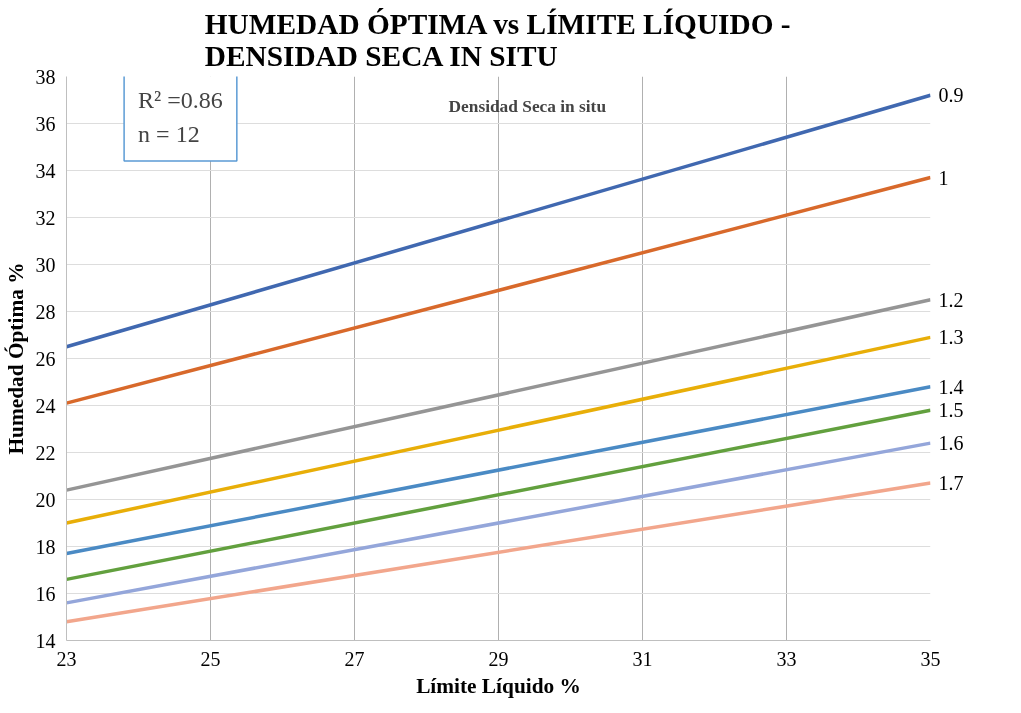 Image resolution: width=1021 pixels, height=713 pixels. Describe the element at coordinates (497, 39) in the screenshot. I see `chart-title: HUMEDAD ÓPTIMA vs LÍMITE LÍQUIDO - DENSIDAD SECA IN SITU` at that location.